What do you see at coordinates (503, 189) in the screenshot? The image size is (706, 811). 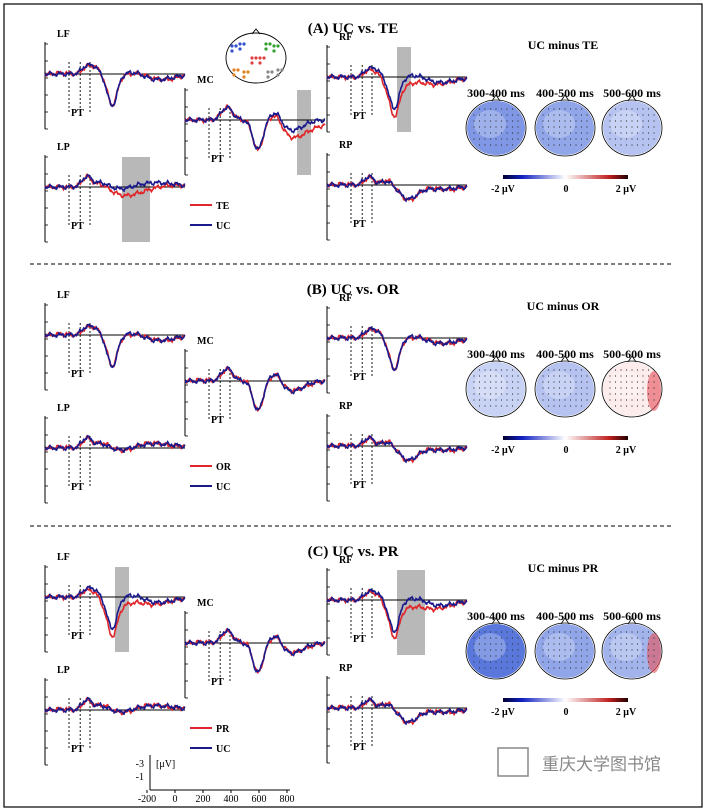 I see `colorbar-min: -2 μV` at bounding box center [503, 189].